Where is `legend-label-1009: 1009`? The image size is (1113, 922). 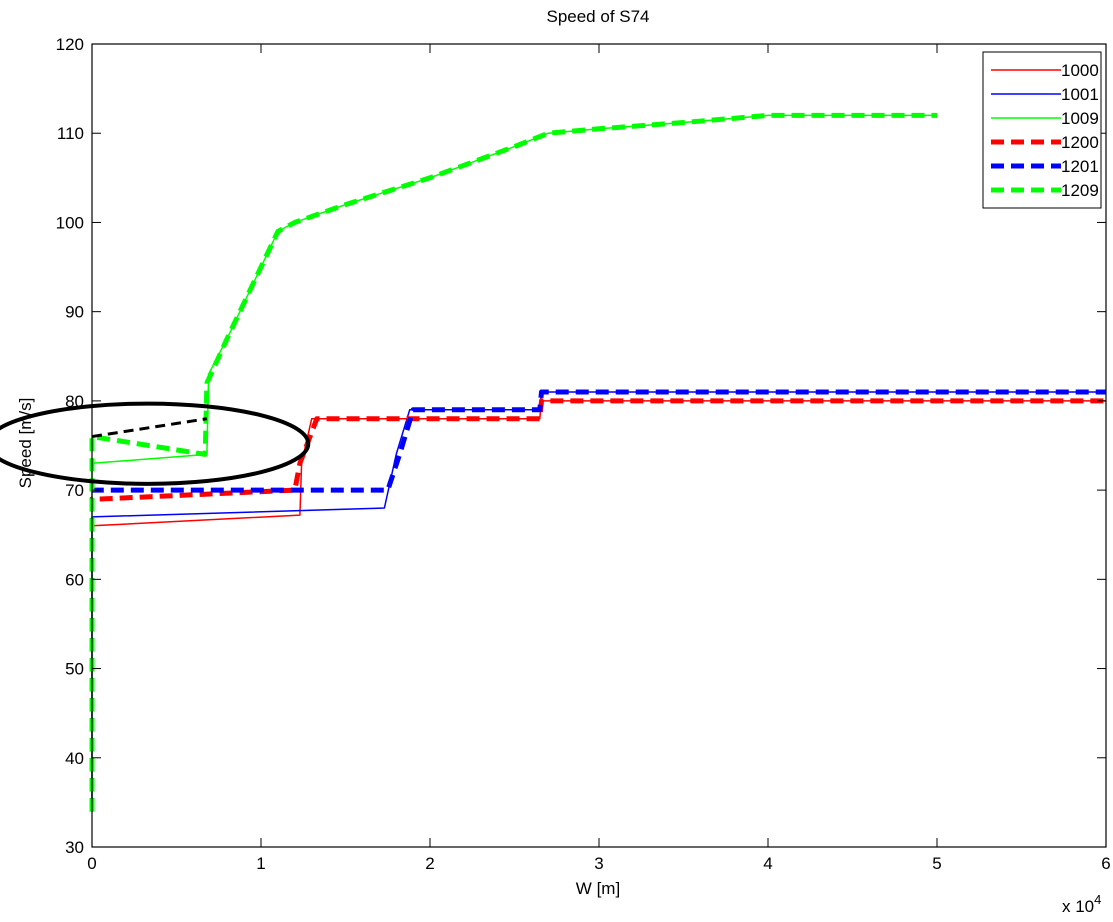
legend-label-1009: 1009 is located at coordinates (1080, 118).